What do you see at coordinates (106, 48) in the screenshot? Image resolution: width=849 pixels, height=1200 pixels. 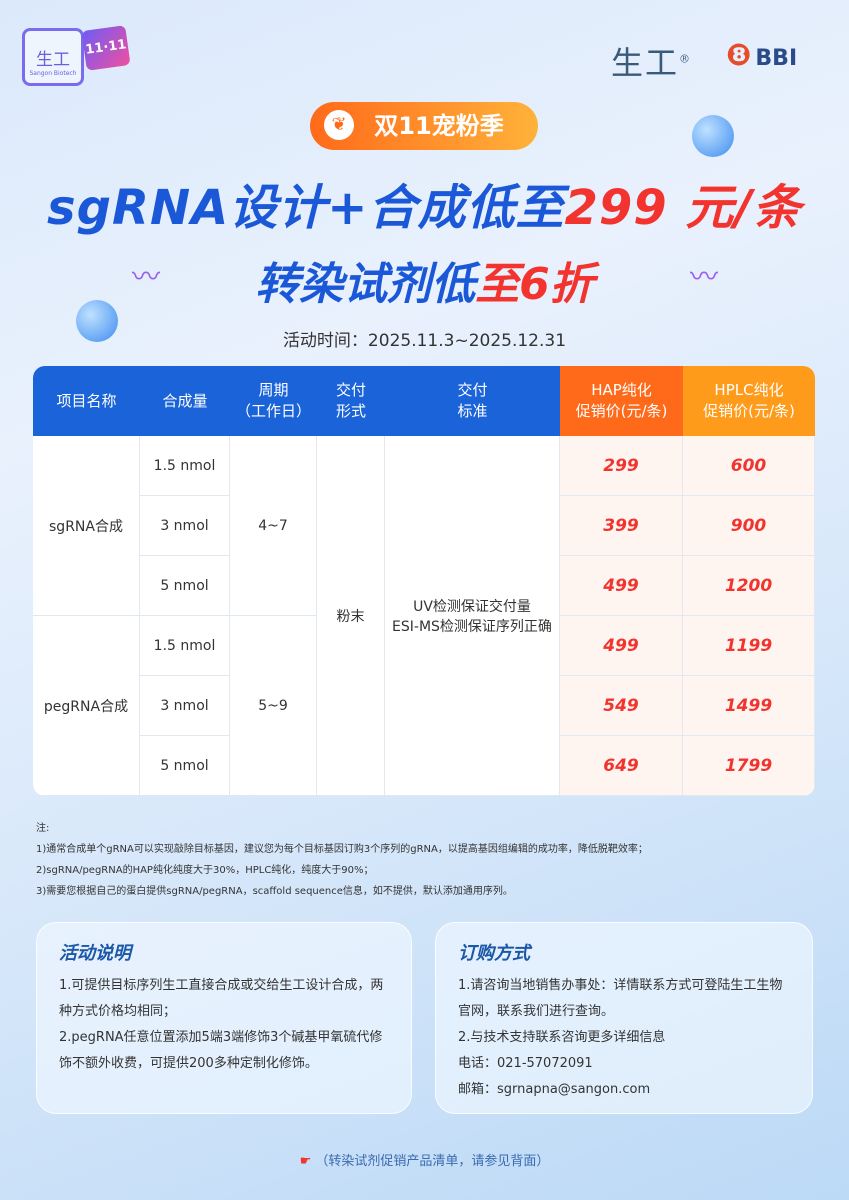 I see `gift-box-icon: 11·11` at bounding box center [106, 48].